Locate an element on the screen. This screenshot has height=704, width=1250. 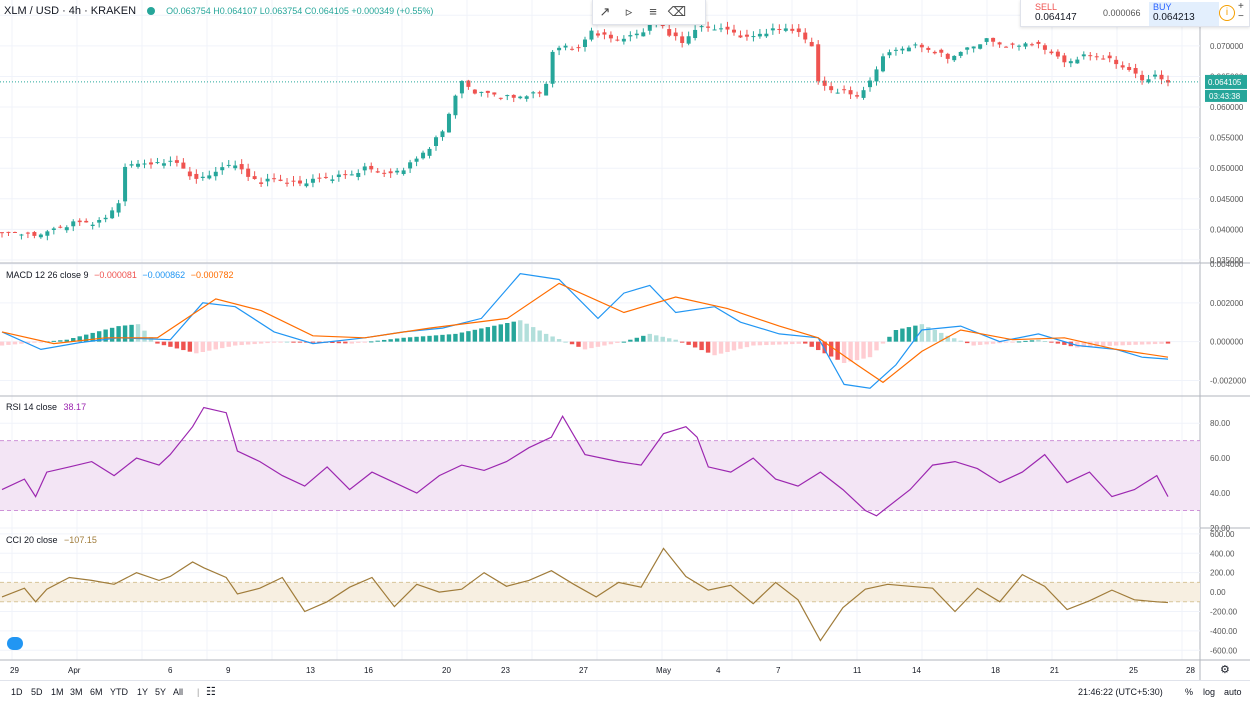
eraser-icon: ⌫ is located at coordinates (677, 11).